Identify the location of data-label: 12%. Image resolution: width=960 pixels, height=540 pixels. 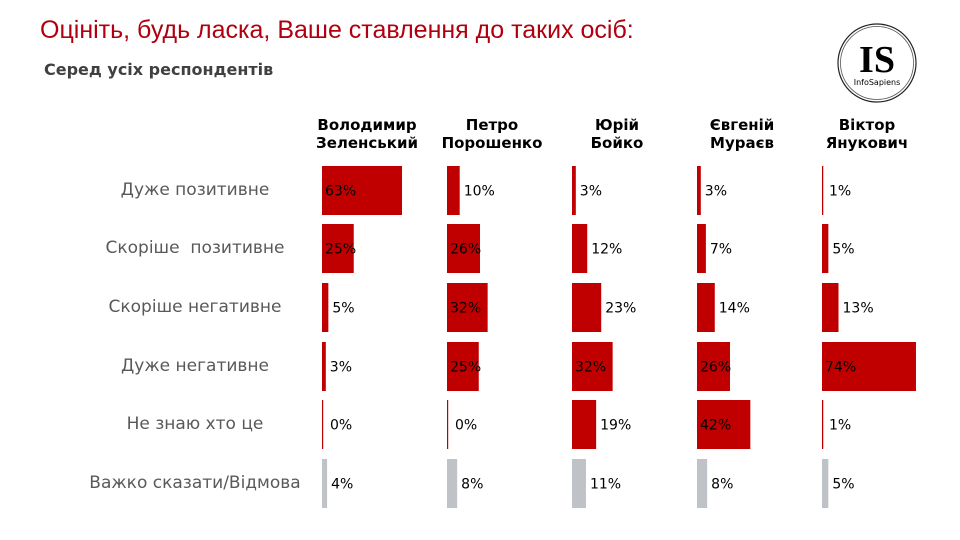
(606, 250).